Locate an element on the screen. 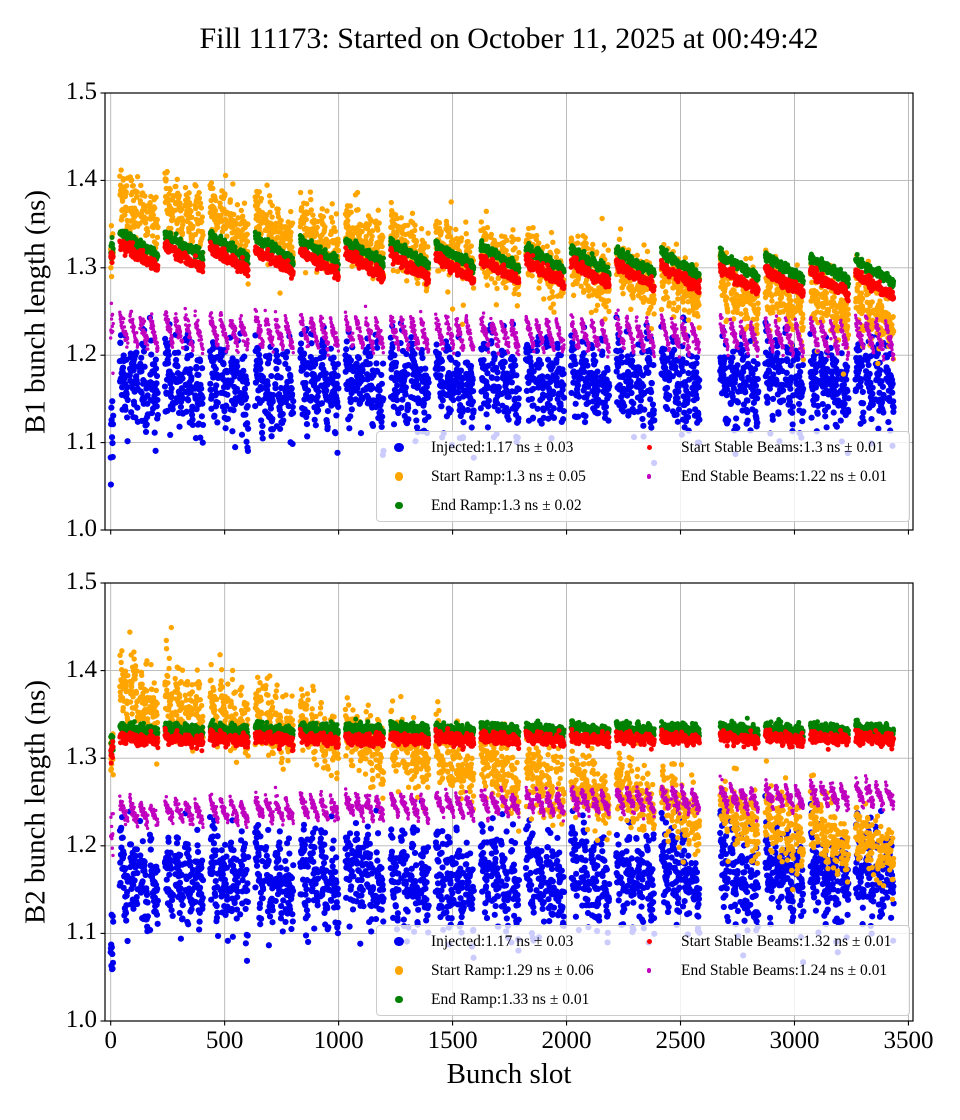 This screenshot has width=960, height=1120. x-tick-label: 1500 is located at coordinates (452, 1040).